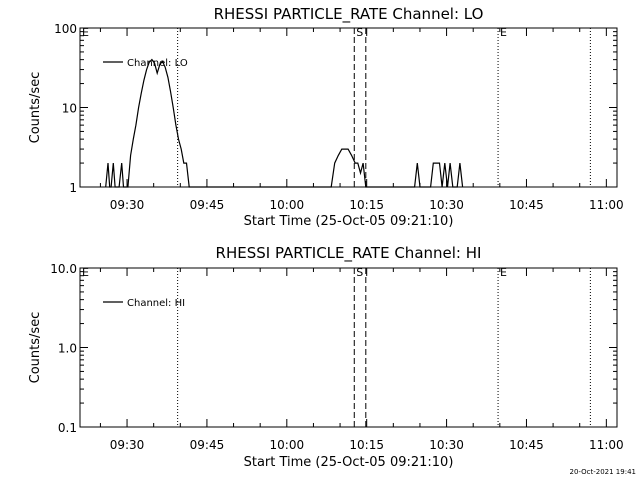 The image size is (640, 480). I want to click on y-tick-label: 10, so click(69, 109).